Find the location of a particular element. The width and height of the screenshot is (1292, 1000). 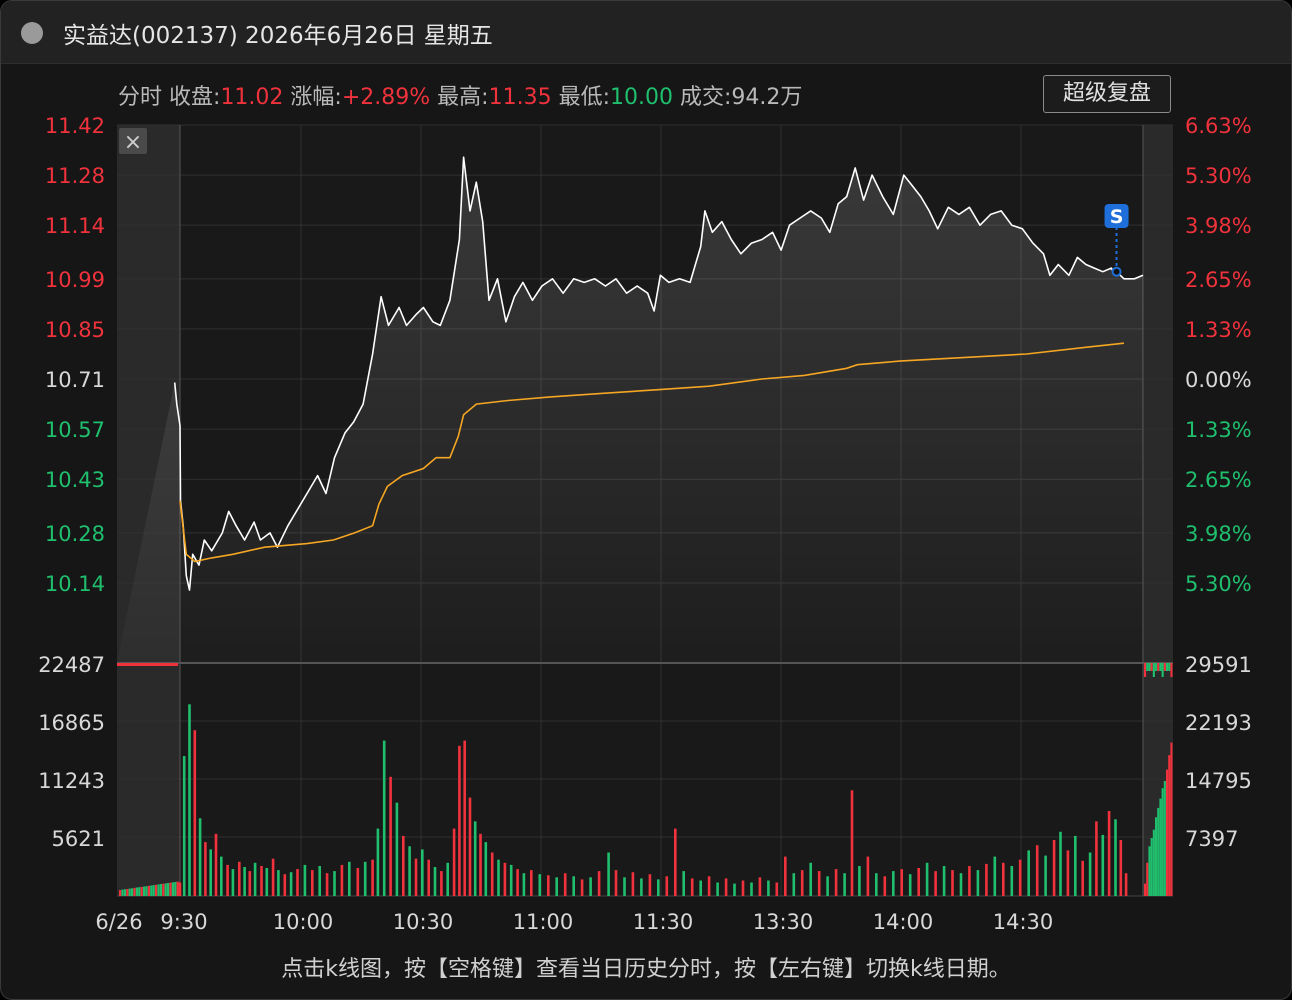

y-tick-label-left: 10.71 is located at coordinates (75, 380).